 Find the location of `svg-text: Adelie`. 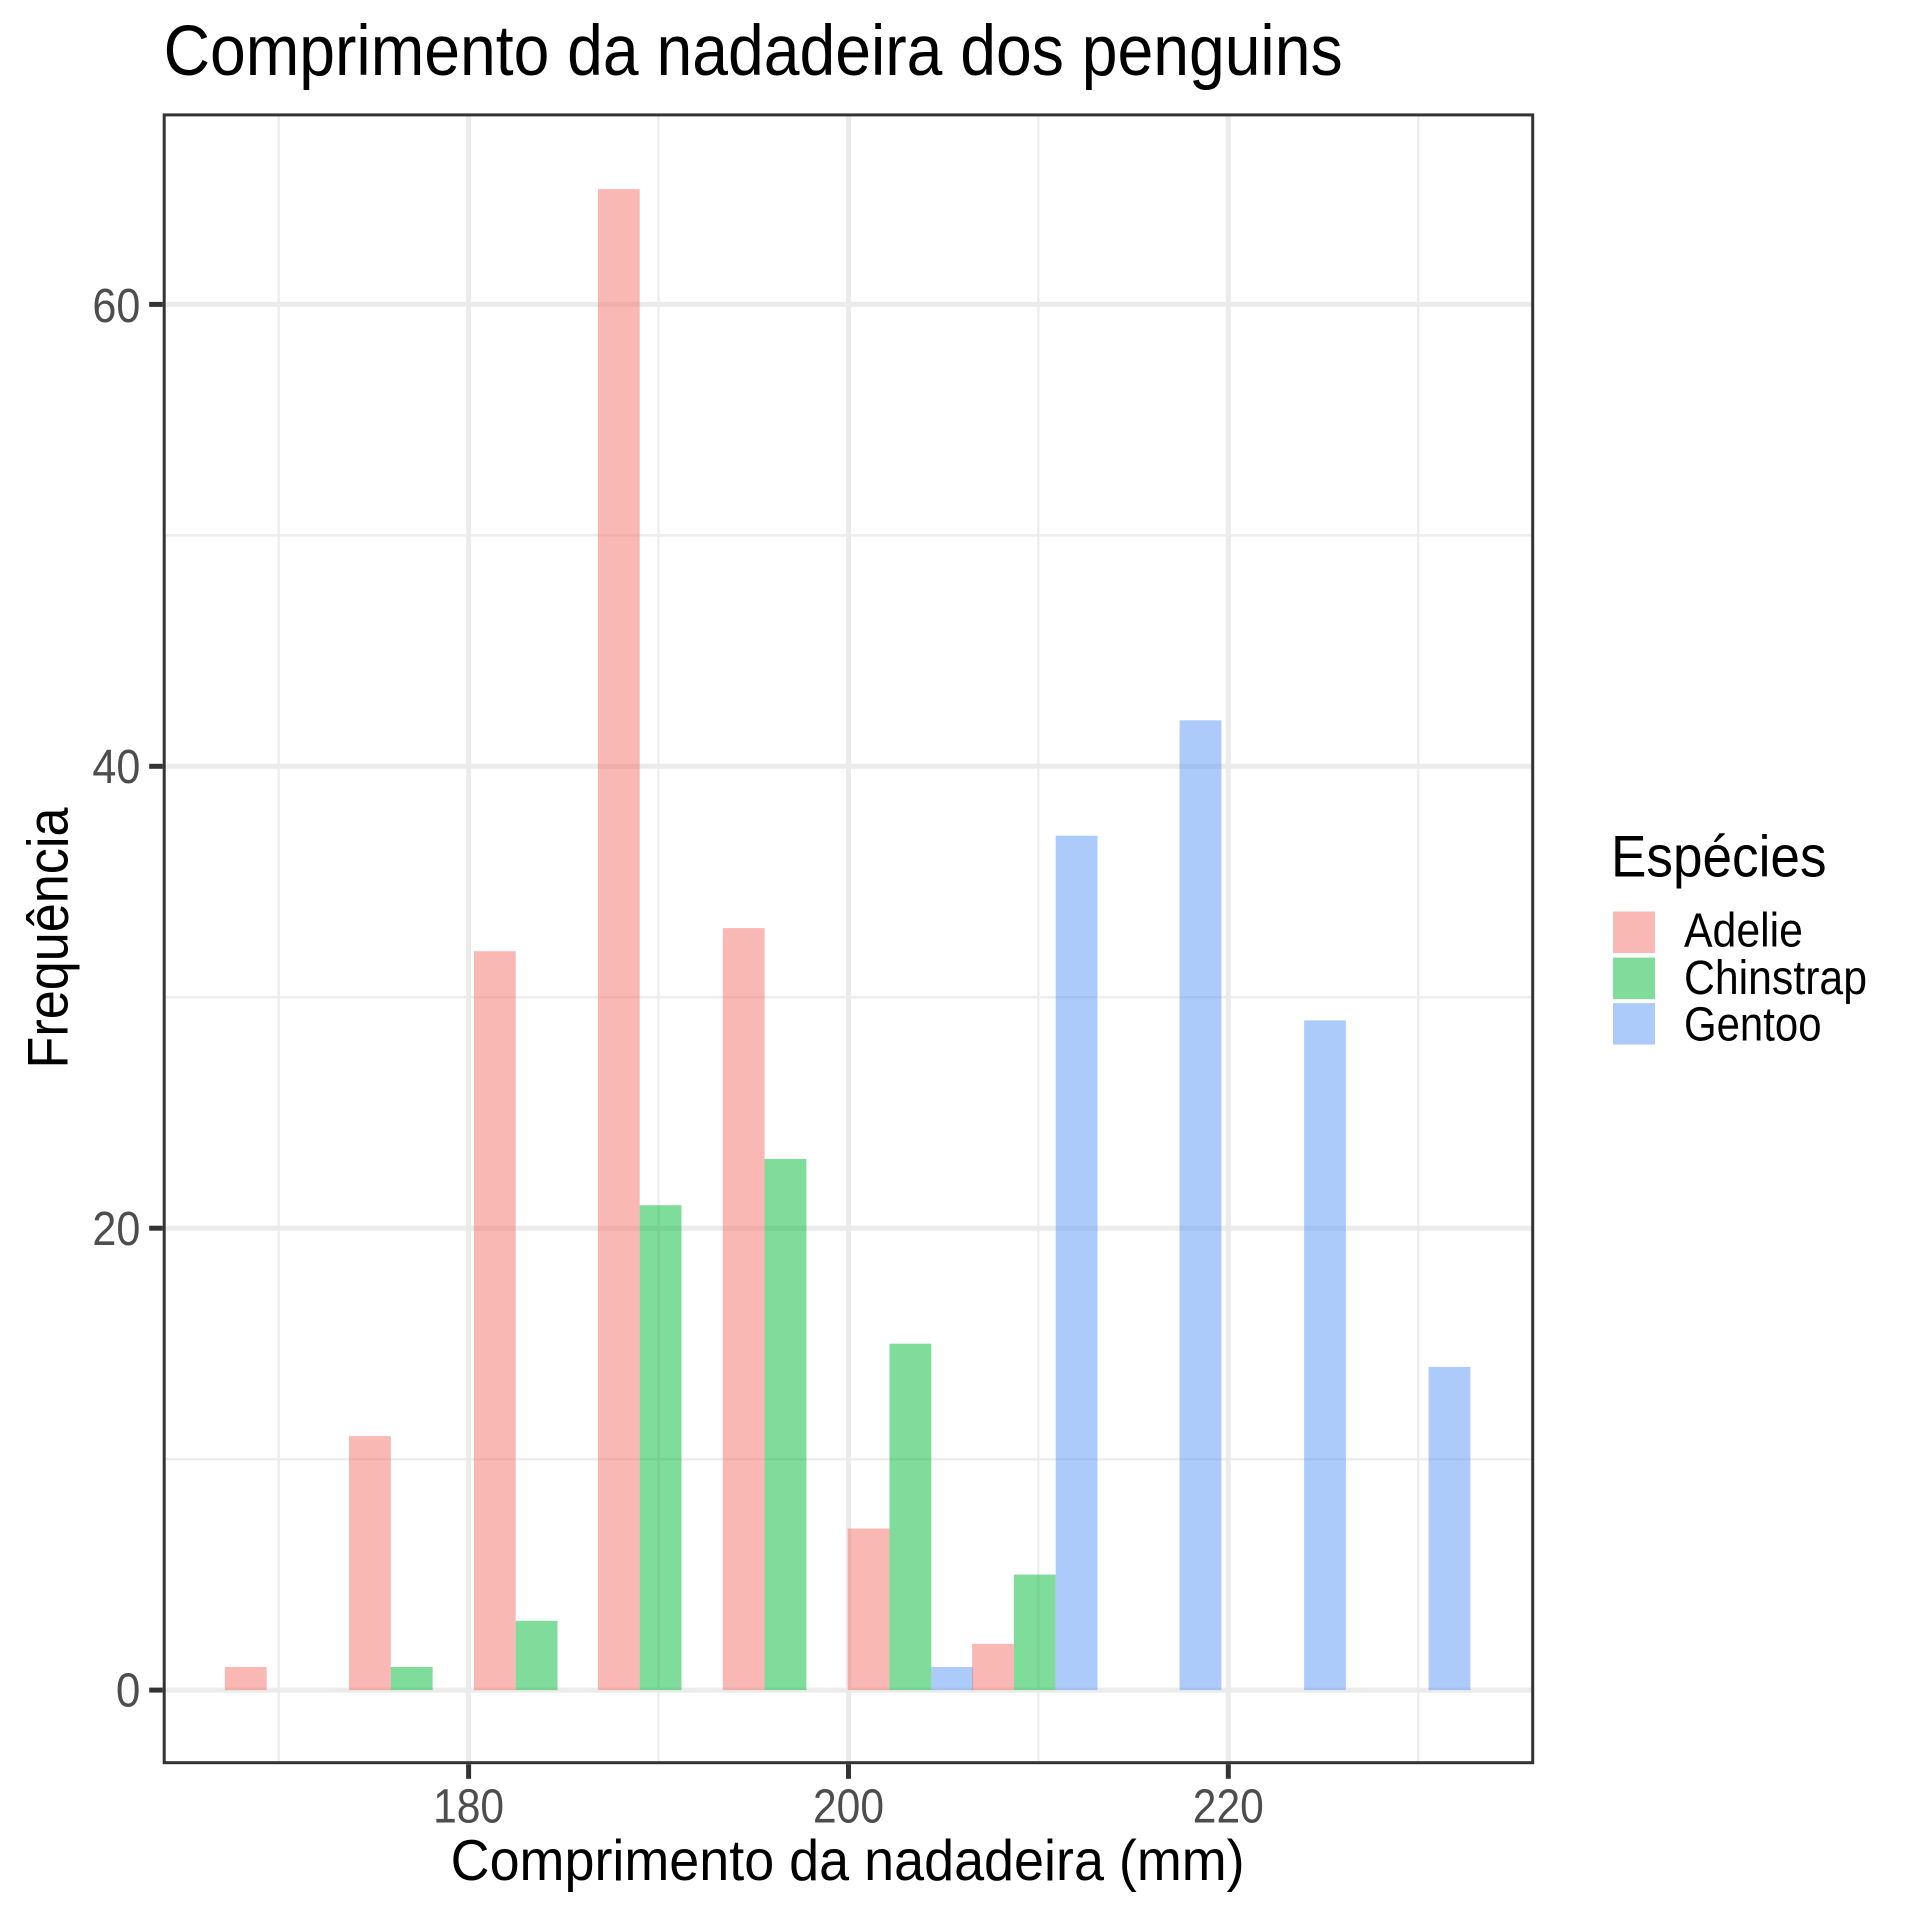

svg-text: Adelie is located at coordinates (1743, 931).